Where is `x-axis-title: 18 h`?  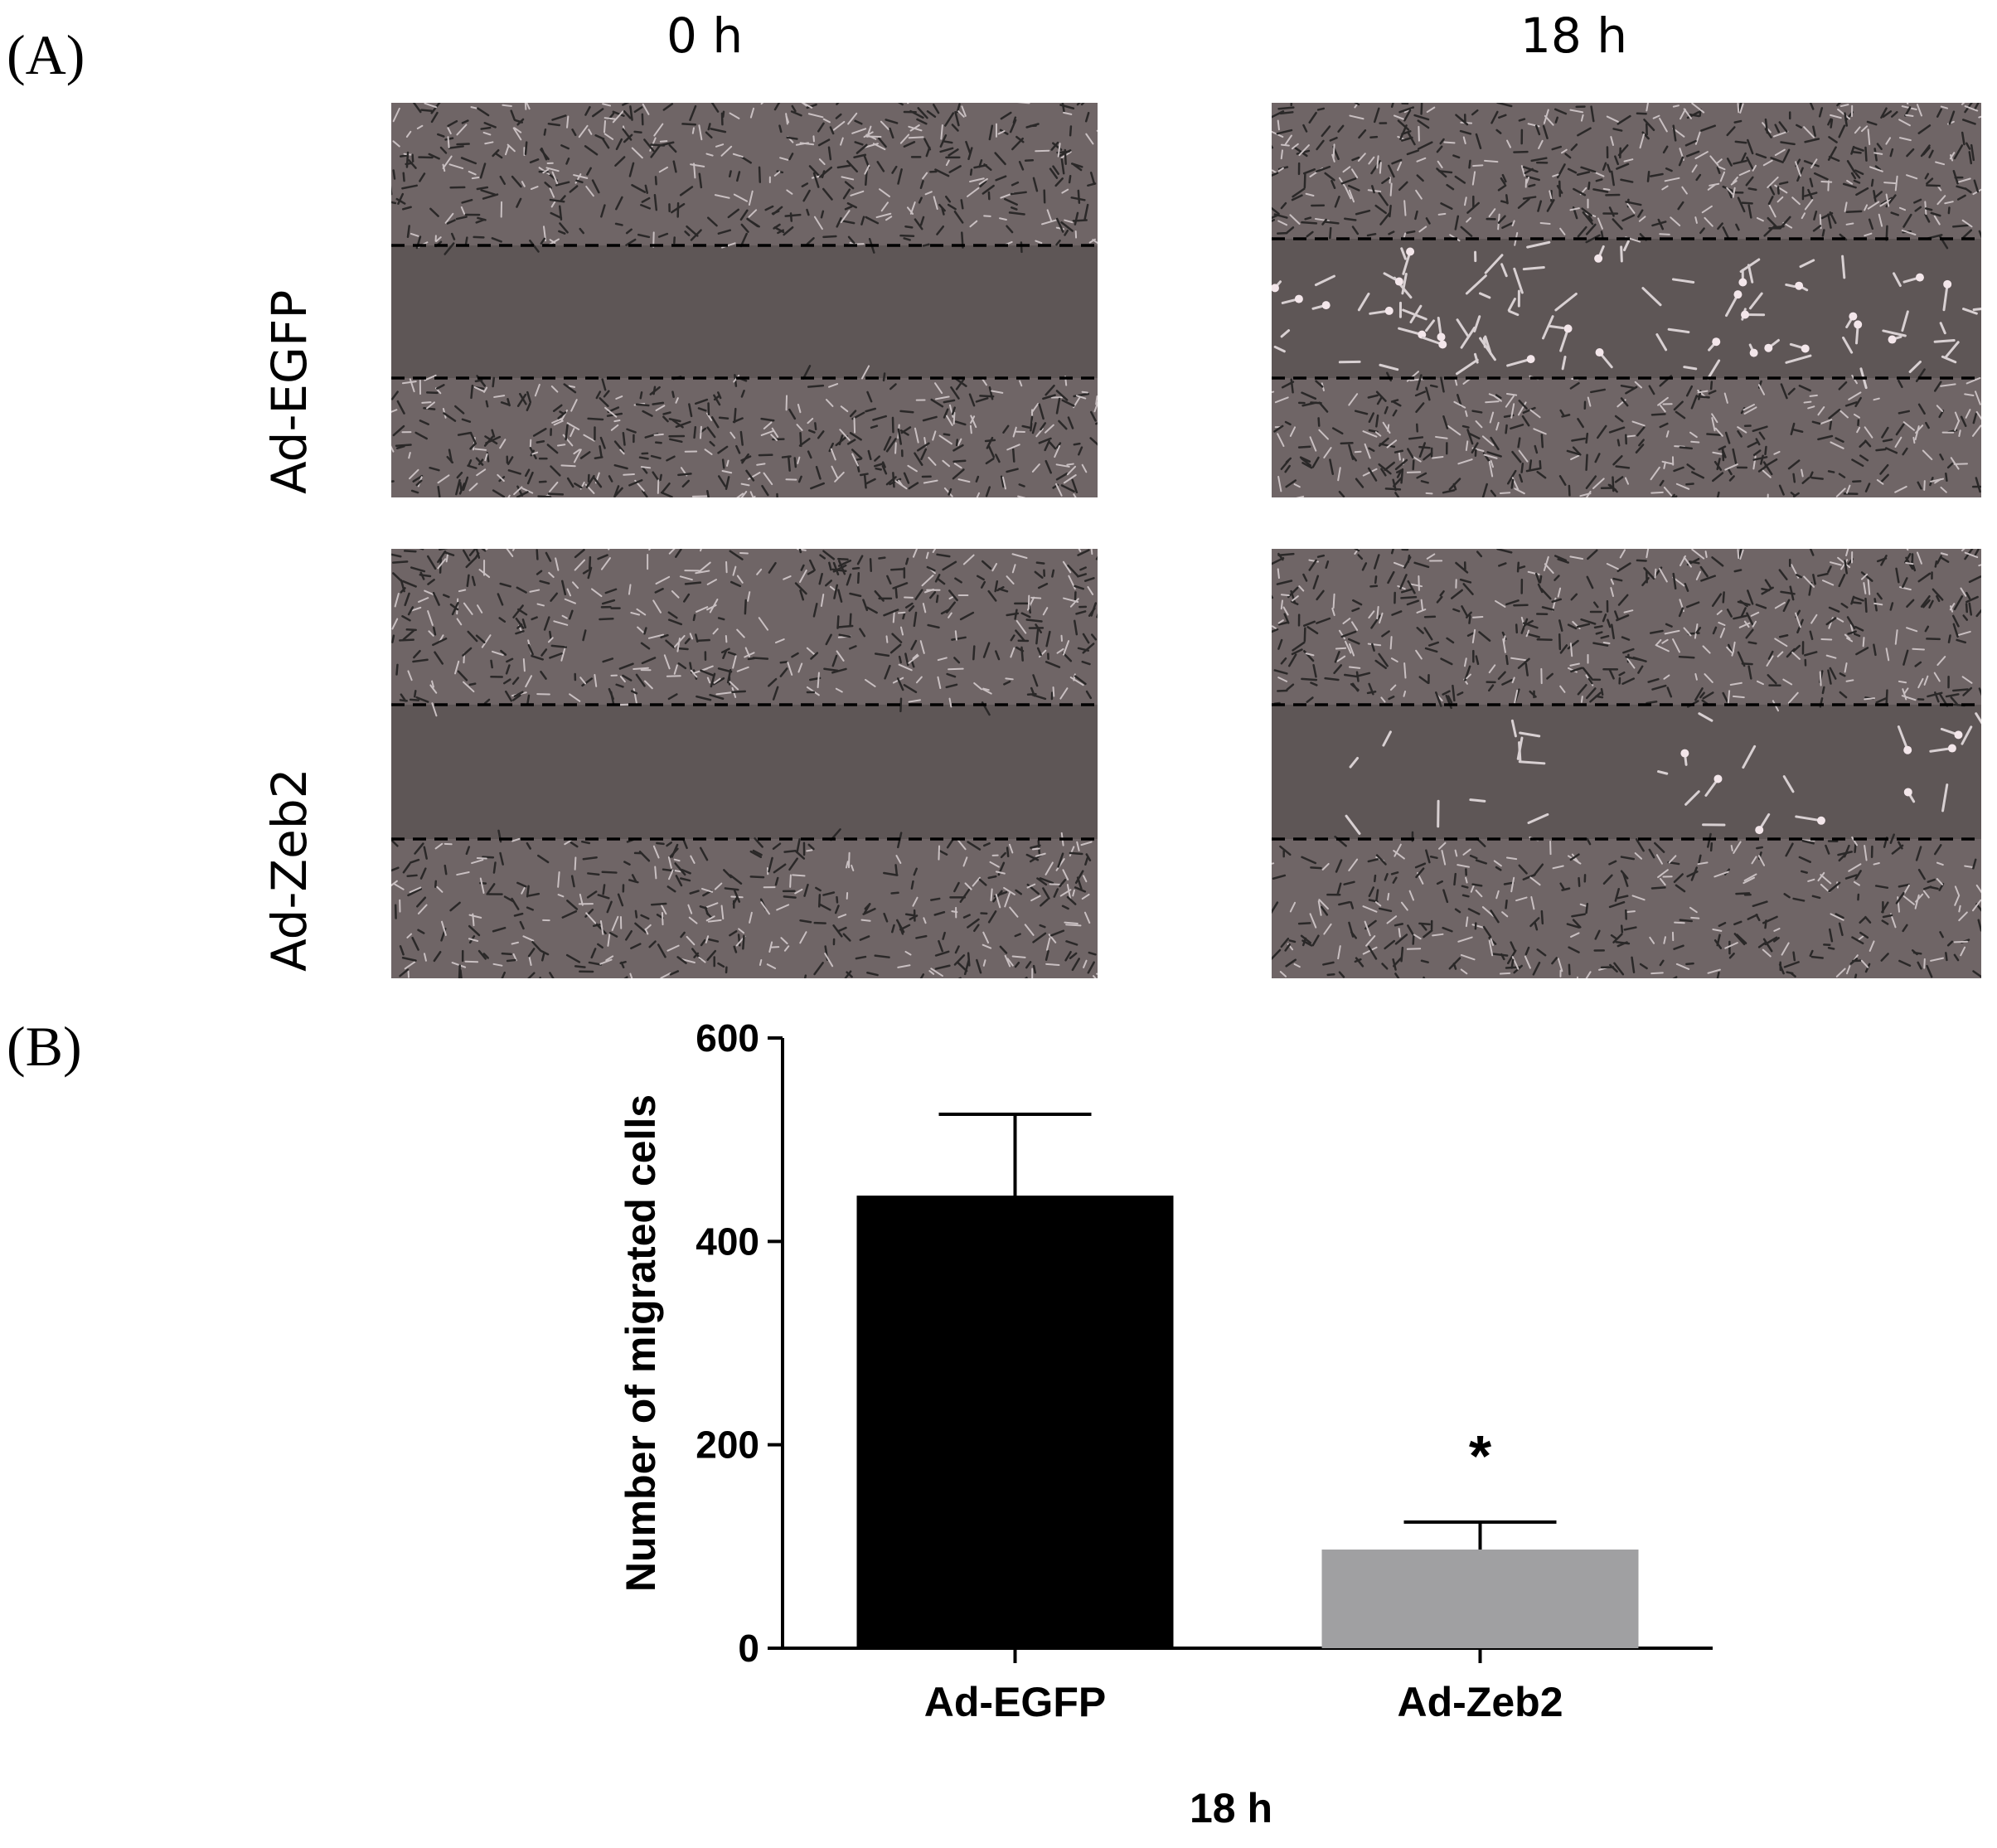
x-axis-title: 18 h is located at coordinates (1231, 1808).